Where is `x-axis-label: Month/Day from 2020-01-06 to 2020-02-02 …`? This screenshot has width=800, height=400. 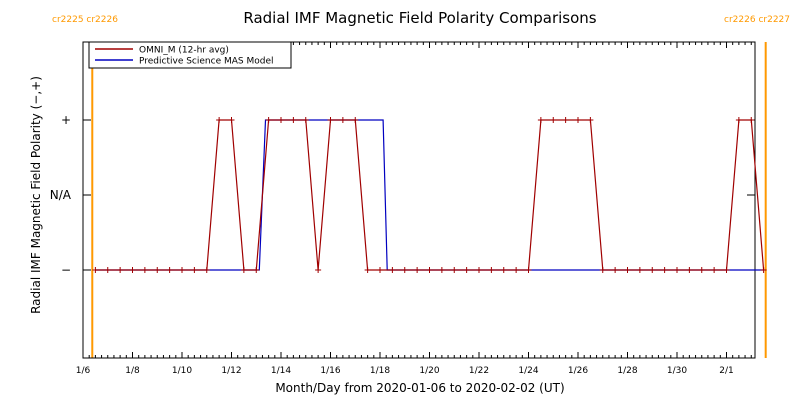
x-axis-label: Month/Day from 2020-01-06 to 2020-02-02 … is located at coordinates (419, 388).